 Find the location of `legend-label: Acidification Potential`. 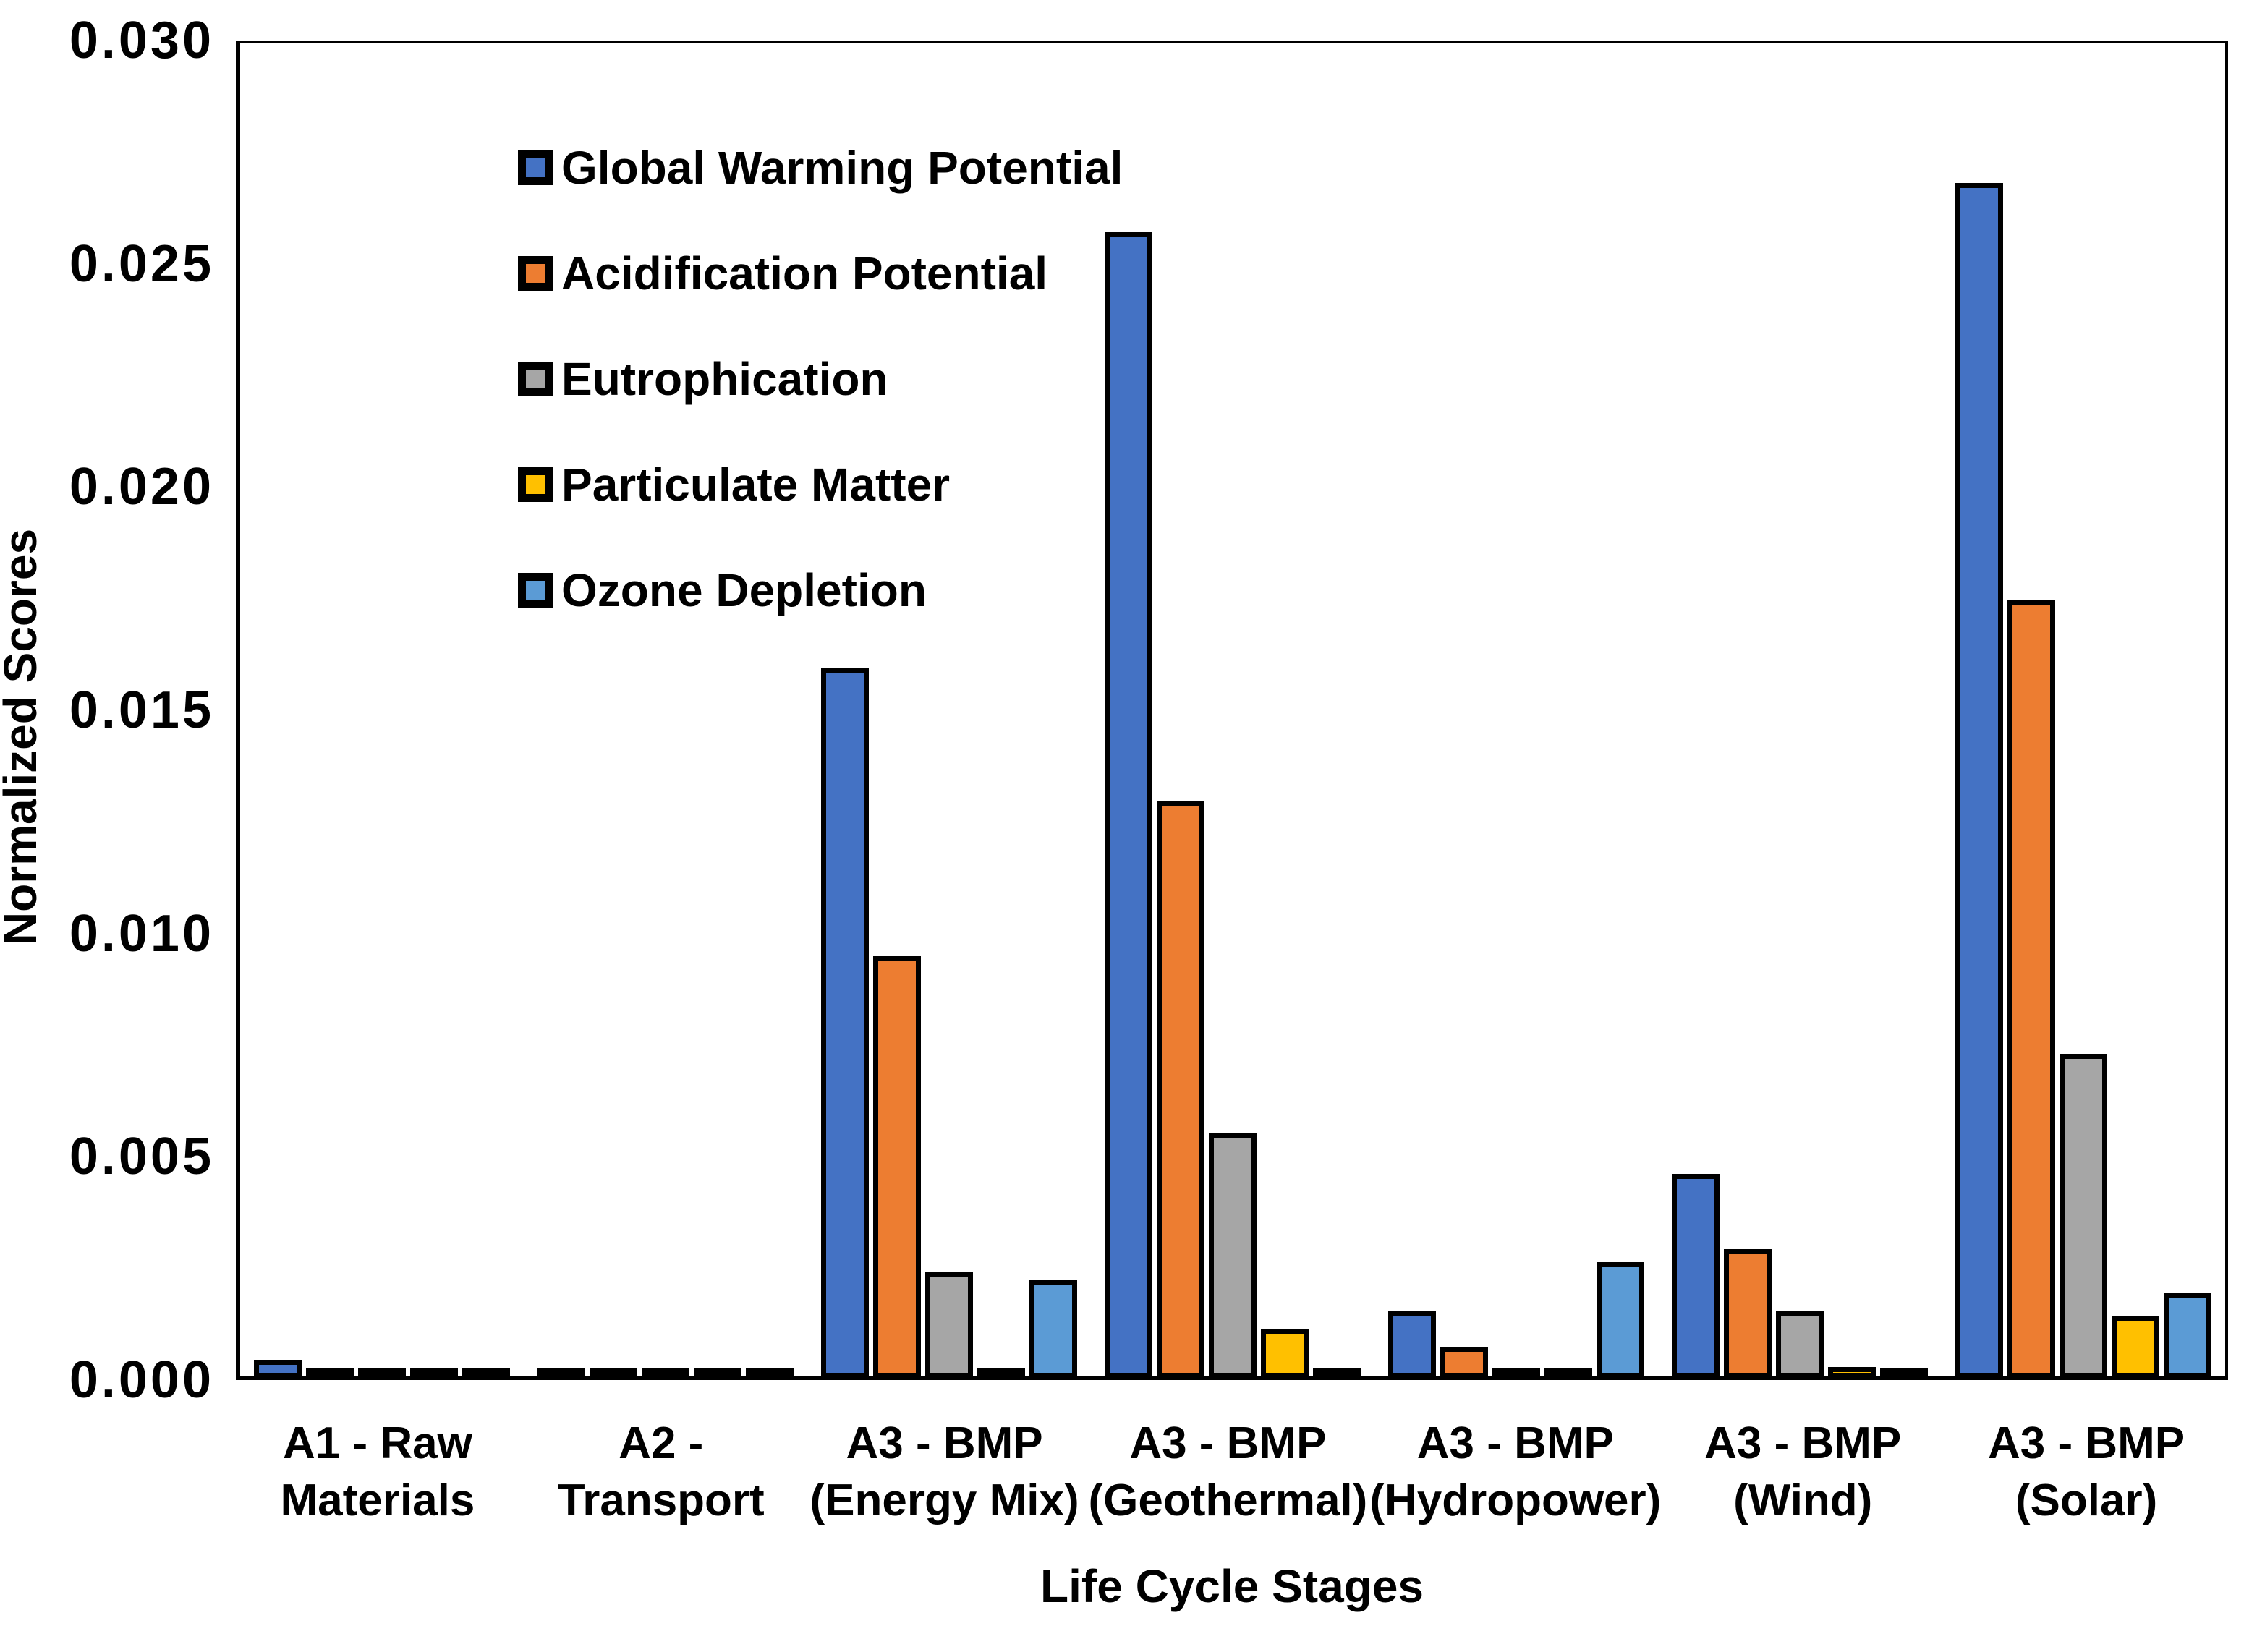

legend-label: Acidification Potential is located at coordinates (804, 273).